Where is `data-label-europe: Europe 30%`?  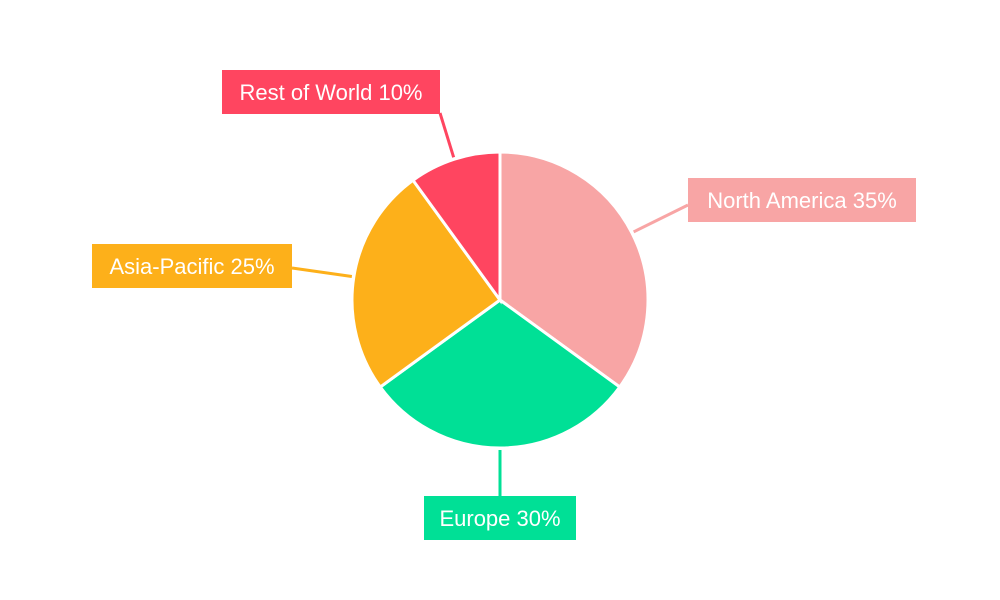 data-label-europe: Europe 30% is located at coordinates (499, 518).